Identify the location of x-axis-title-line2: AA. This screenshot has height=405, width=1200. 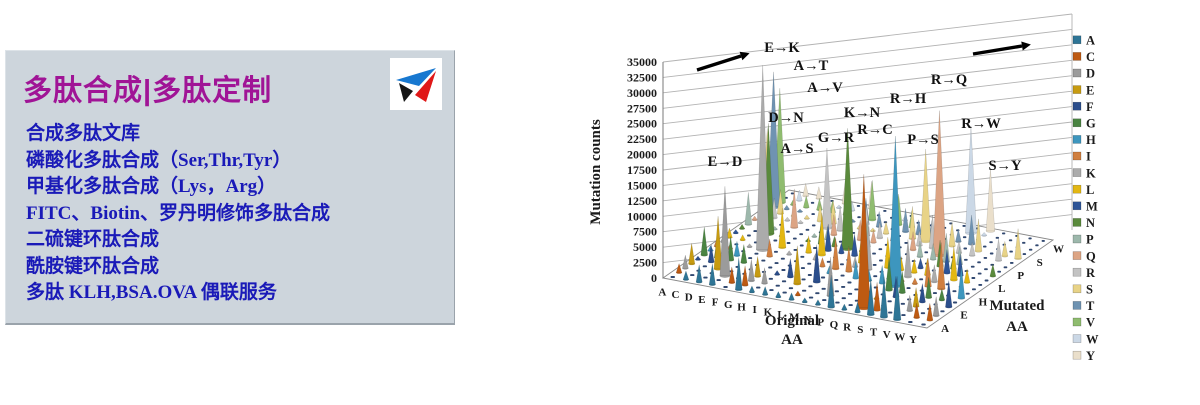
(792, 340).